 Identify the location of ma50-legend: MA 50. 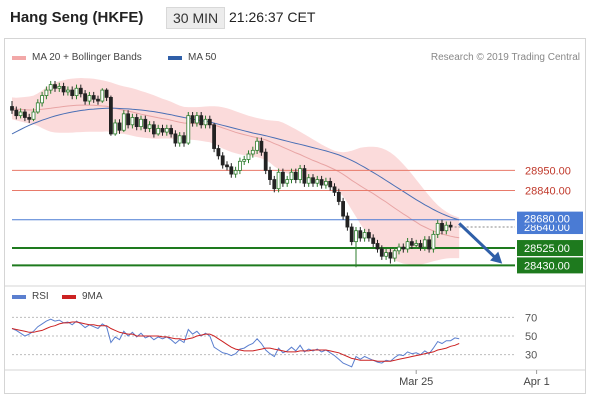
(192, 57).